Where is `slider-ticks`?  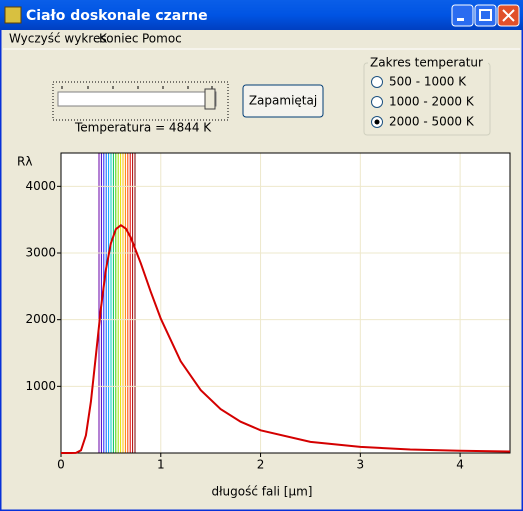 slider-ticks is located at coordinates (137, 87).